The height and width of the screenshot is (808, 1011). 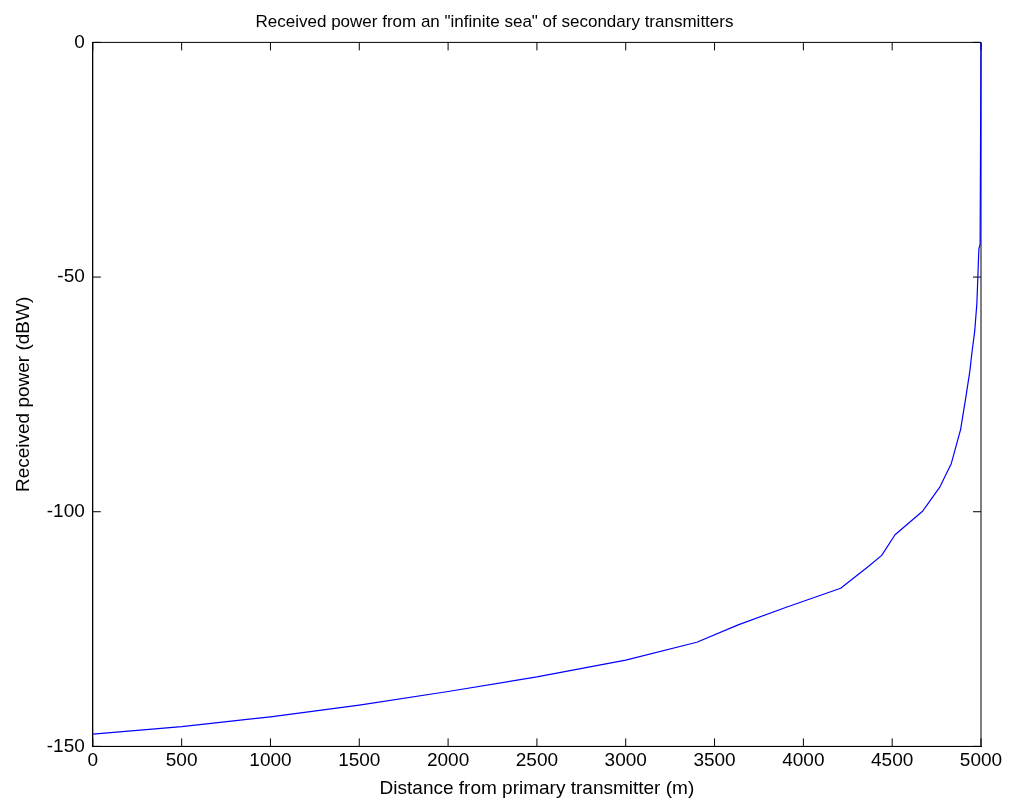 I want to click on chart-title: Received power from an "infinite sea" of secondary transmitters, so click(x=494, y=21).